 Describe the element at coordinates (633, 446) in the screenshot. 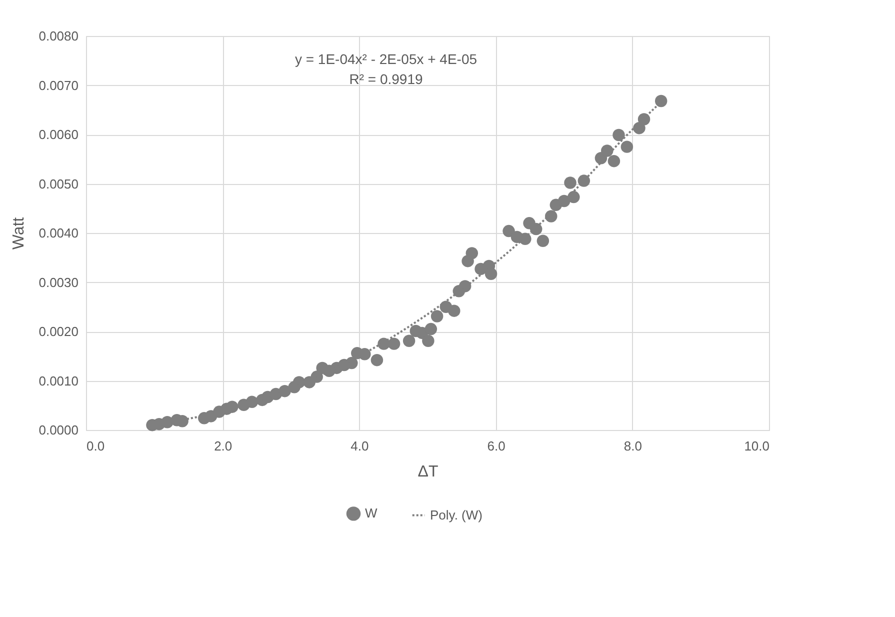

I see `x-tick-label: 8.0` at that location.